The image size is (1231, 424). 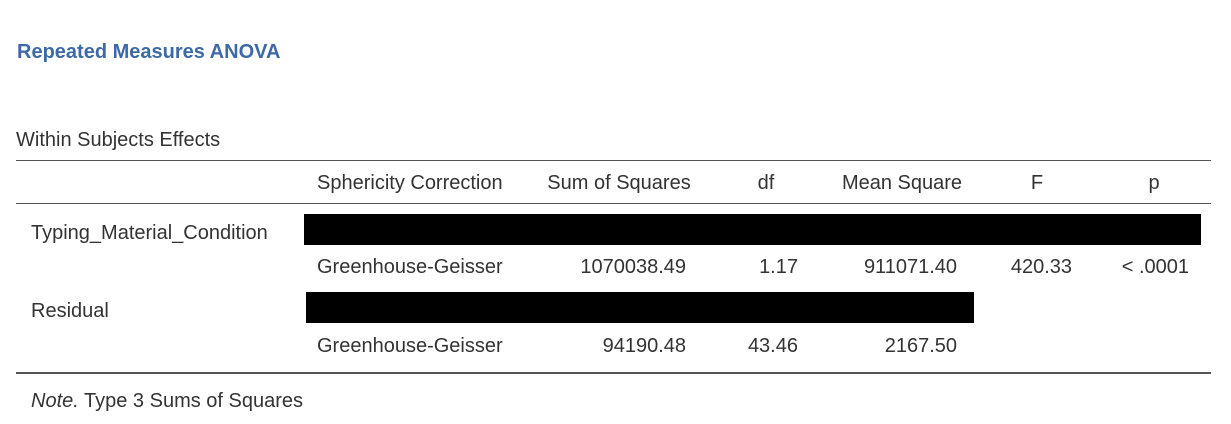 What do you see at coordinates (1155, 267) in the screenshot?
I see `cell: < .0001` at bounding box center [1155, 267].